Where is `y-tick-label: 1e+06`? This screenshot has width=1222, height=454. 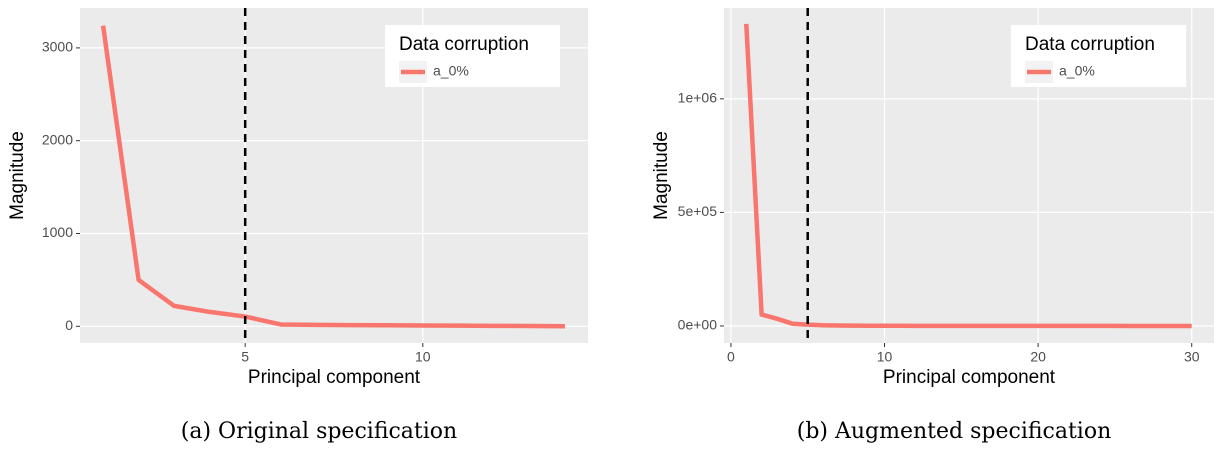
y-tick-label: 1e+06 is located at coordinates (698, 98).